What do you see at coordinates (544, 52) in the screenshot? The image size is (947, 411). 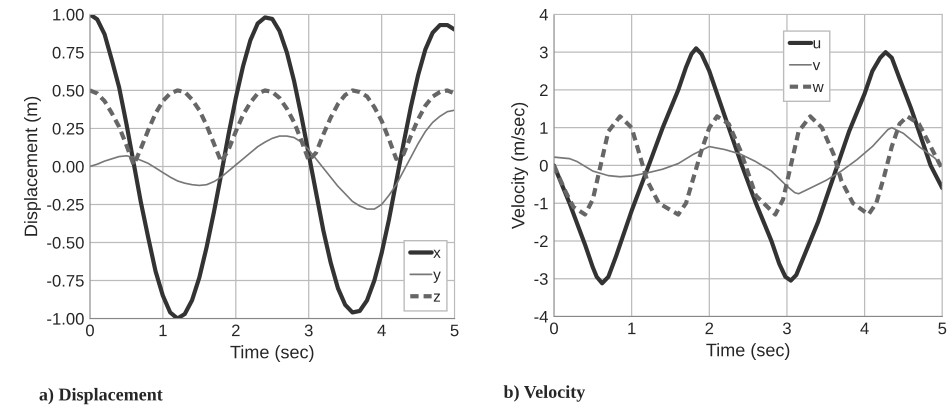 I see `y-tick-label: 3` at bounding box center [544, 52].